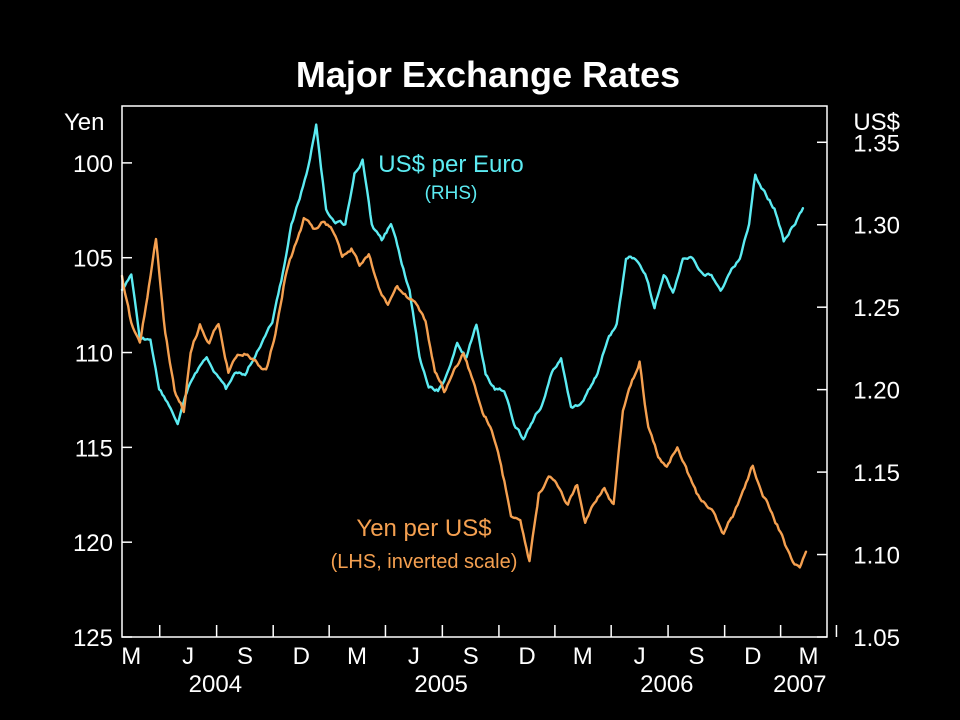  What do you see at coordinates (94, 354) in the screenshot?
I see `left-axis-tick-label: 110` at bounding box center [94, 354].